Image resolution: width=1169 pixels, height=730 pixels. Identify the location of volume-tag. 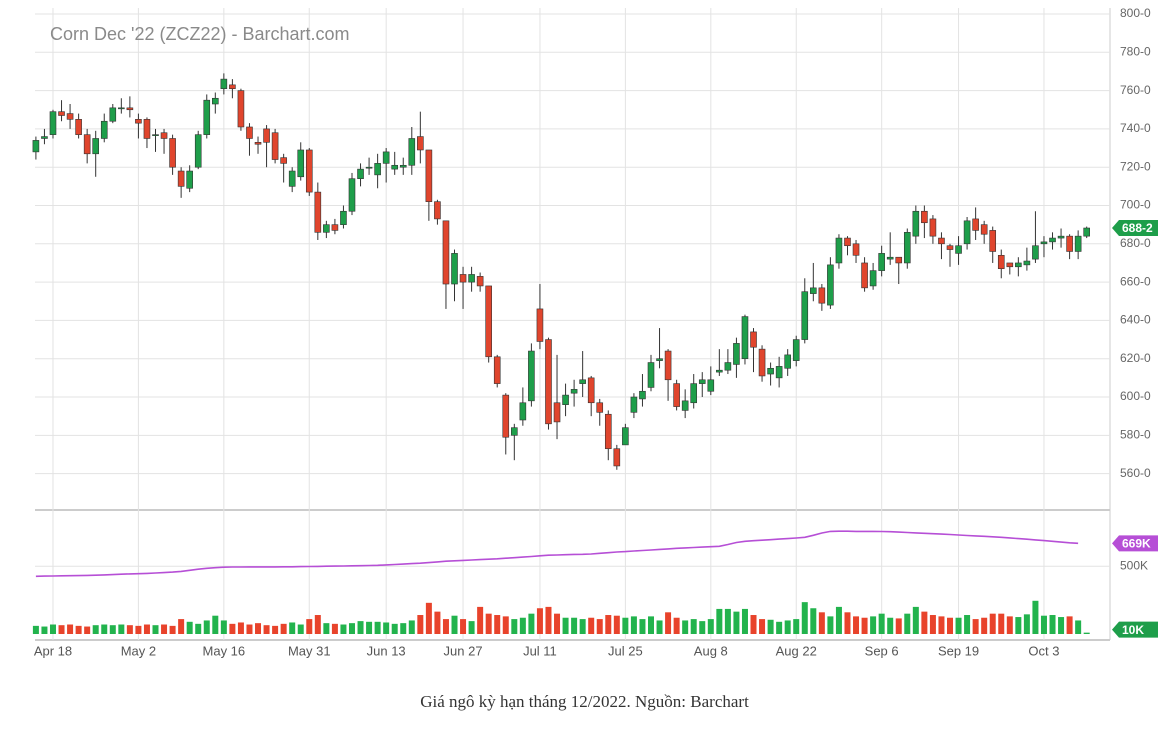
(1135, 629).